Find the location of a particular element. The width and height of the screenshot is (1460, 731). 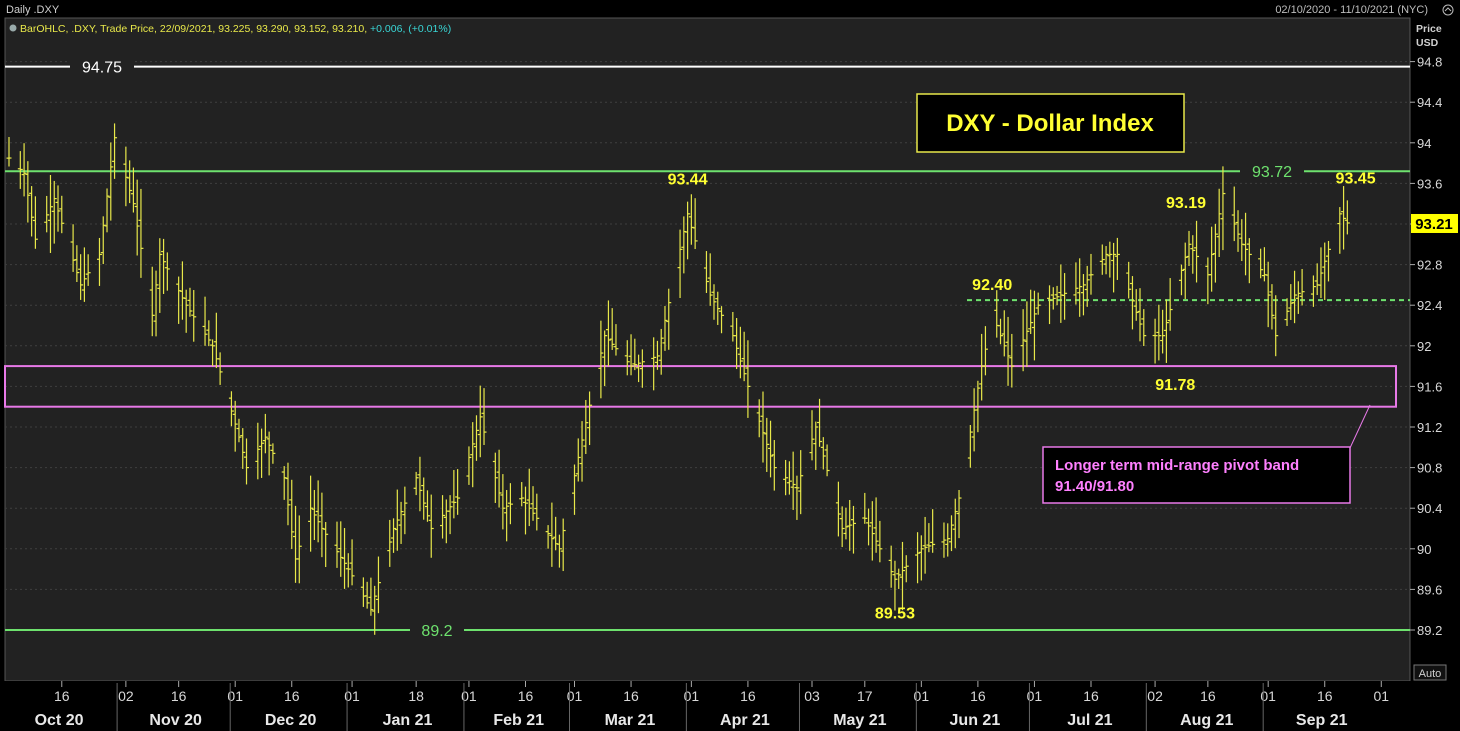

month-label: Aug 21 is located at coordinates (1206, 720).